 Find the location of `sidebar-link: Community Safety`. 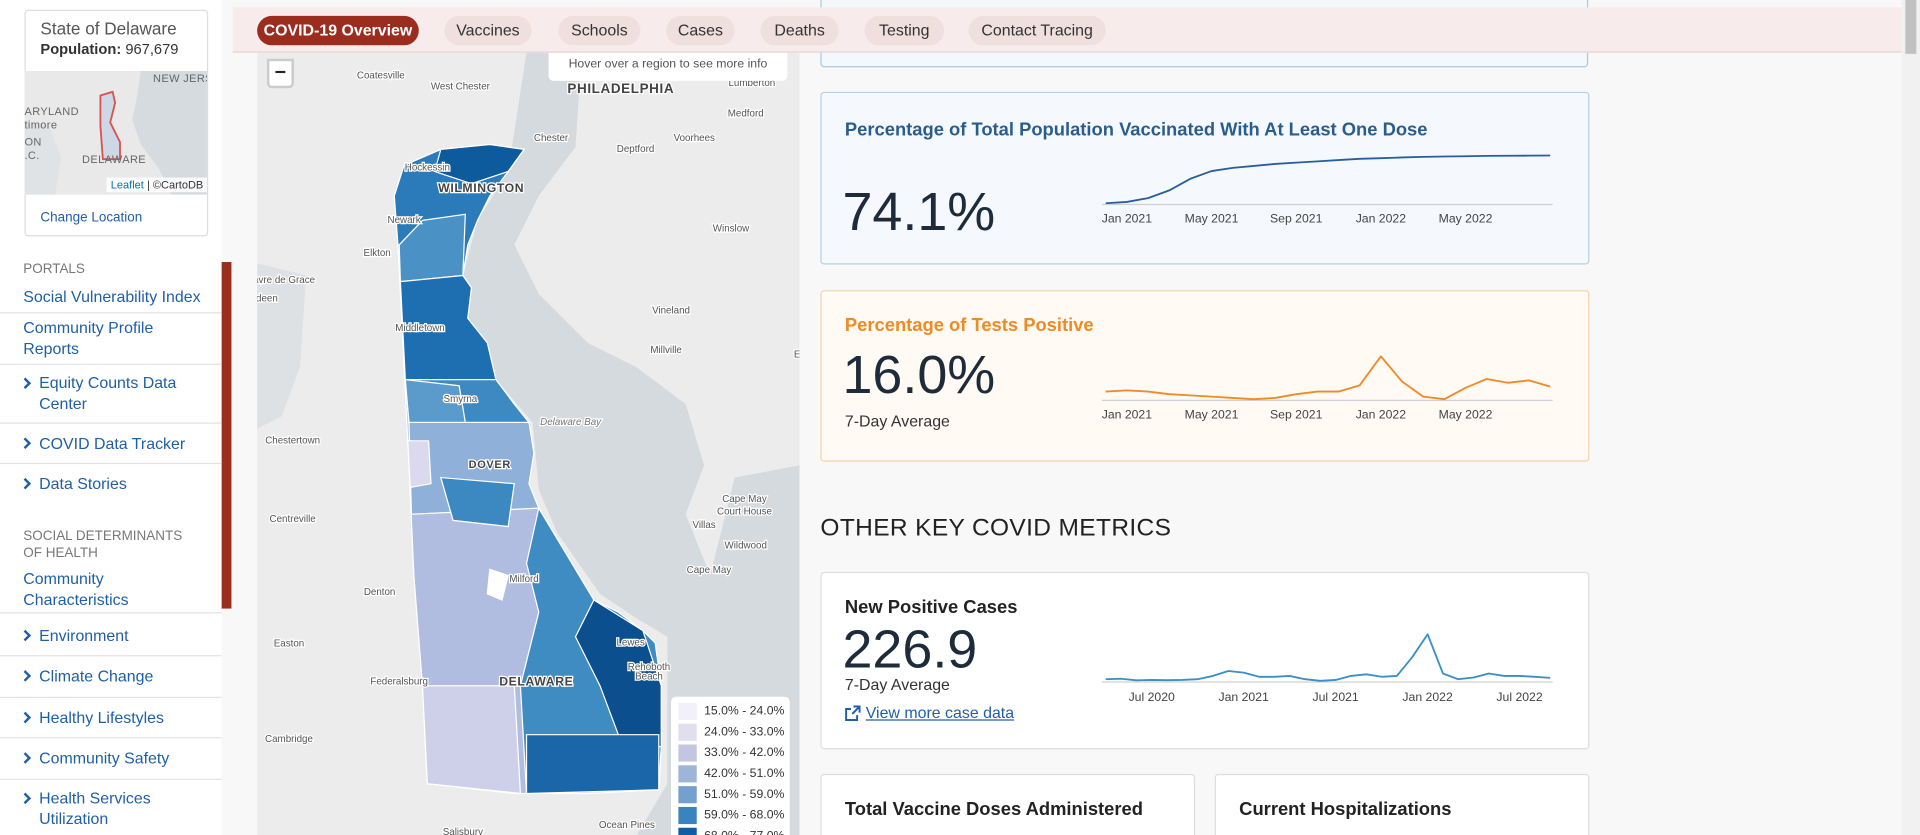

sidebar-link: Community Safety is located at coordinates (104, 758).